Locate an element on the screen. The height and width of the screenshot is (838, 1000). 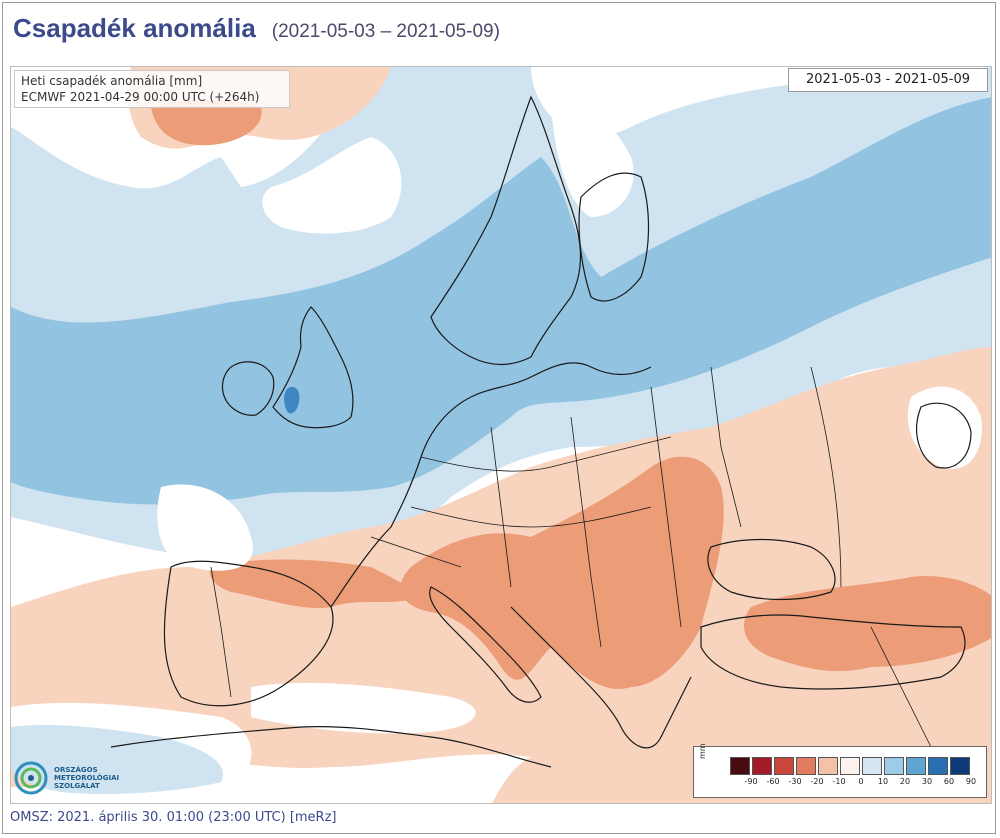
legend-tick-label: 20 is located at coordinates (905, 781).